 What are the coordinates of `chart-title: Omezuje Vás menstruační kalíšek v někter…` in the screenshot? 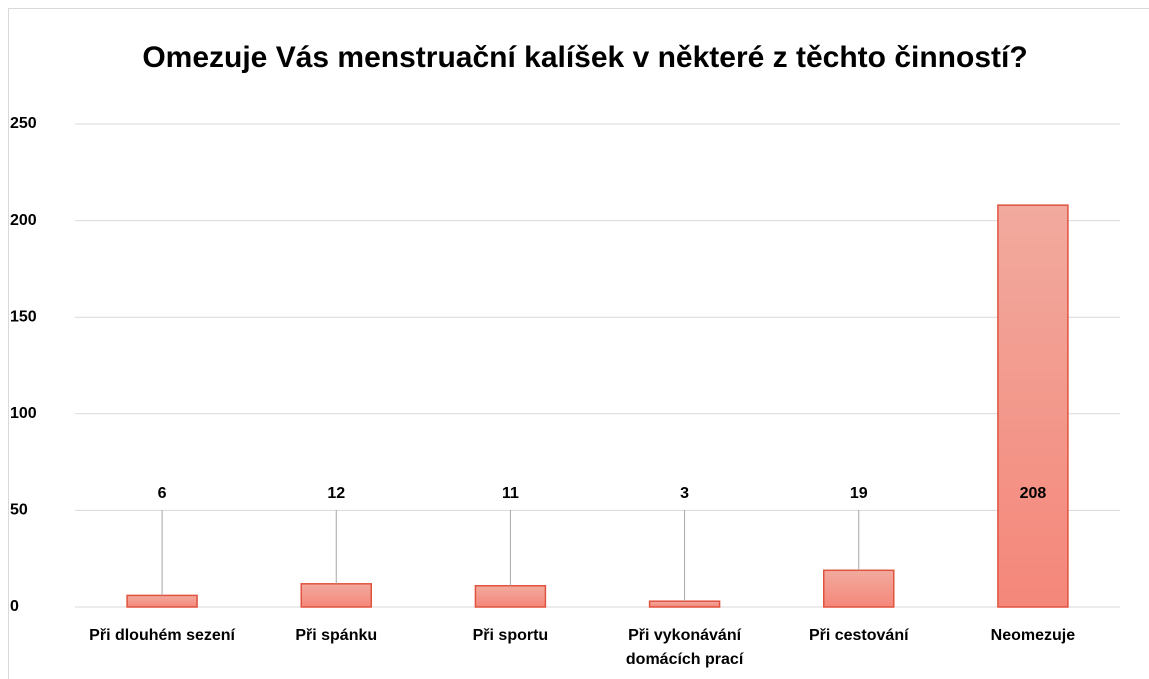 It's located at (585, 57).